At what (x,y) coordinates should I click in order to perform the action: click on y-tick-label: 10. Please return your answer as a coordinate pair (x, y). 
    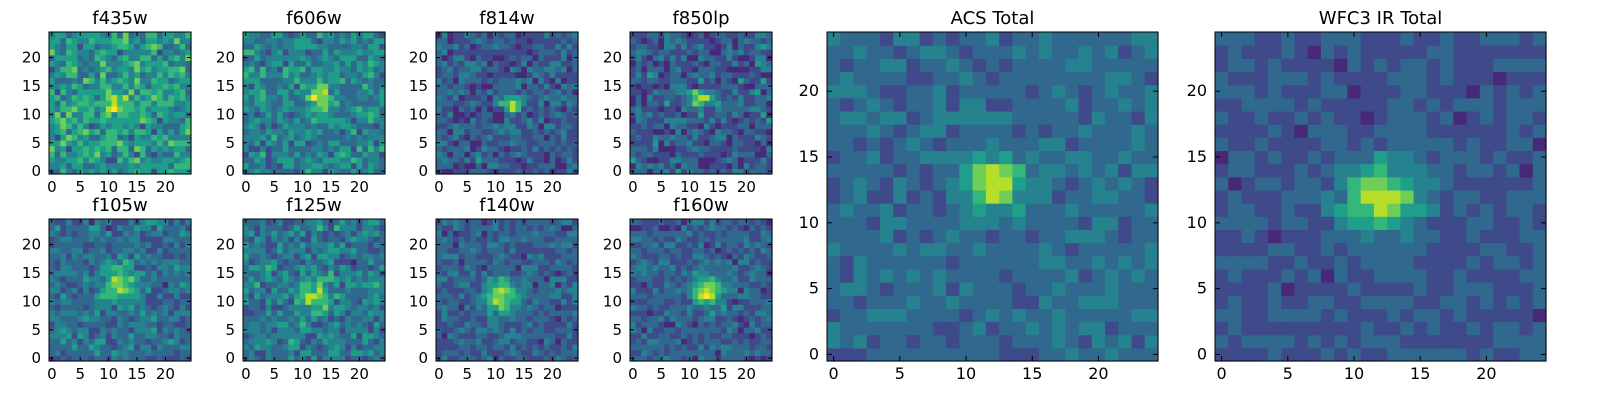
    Looking at the image, I should click on (418, 114).